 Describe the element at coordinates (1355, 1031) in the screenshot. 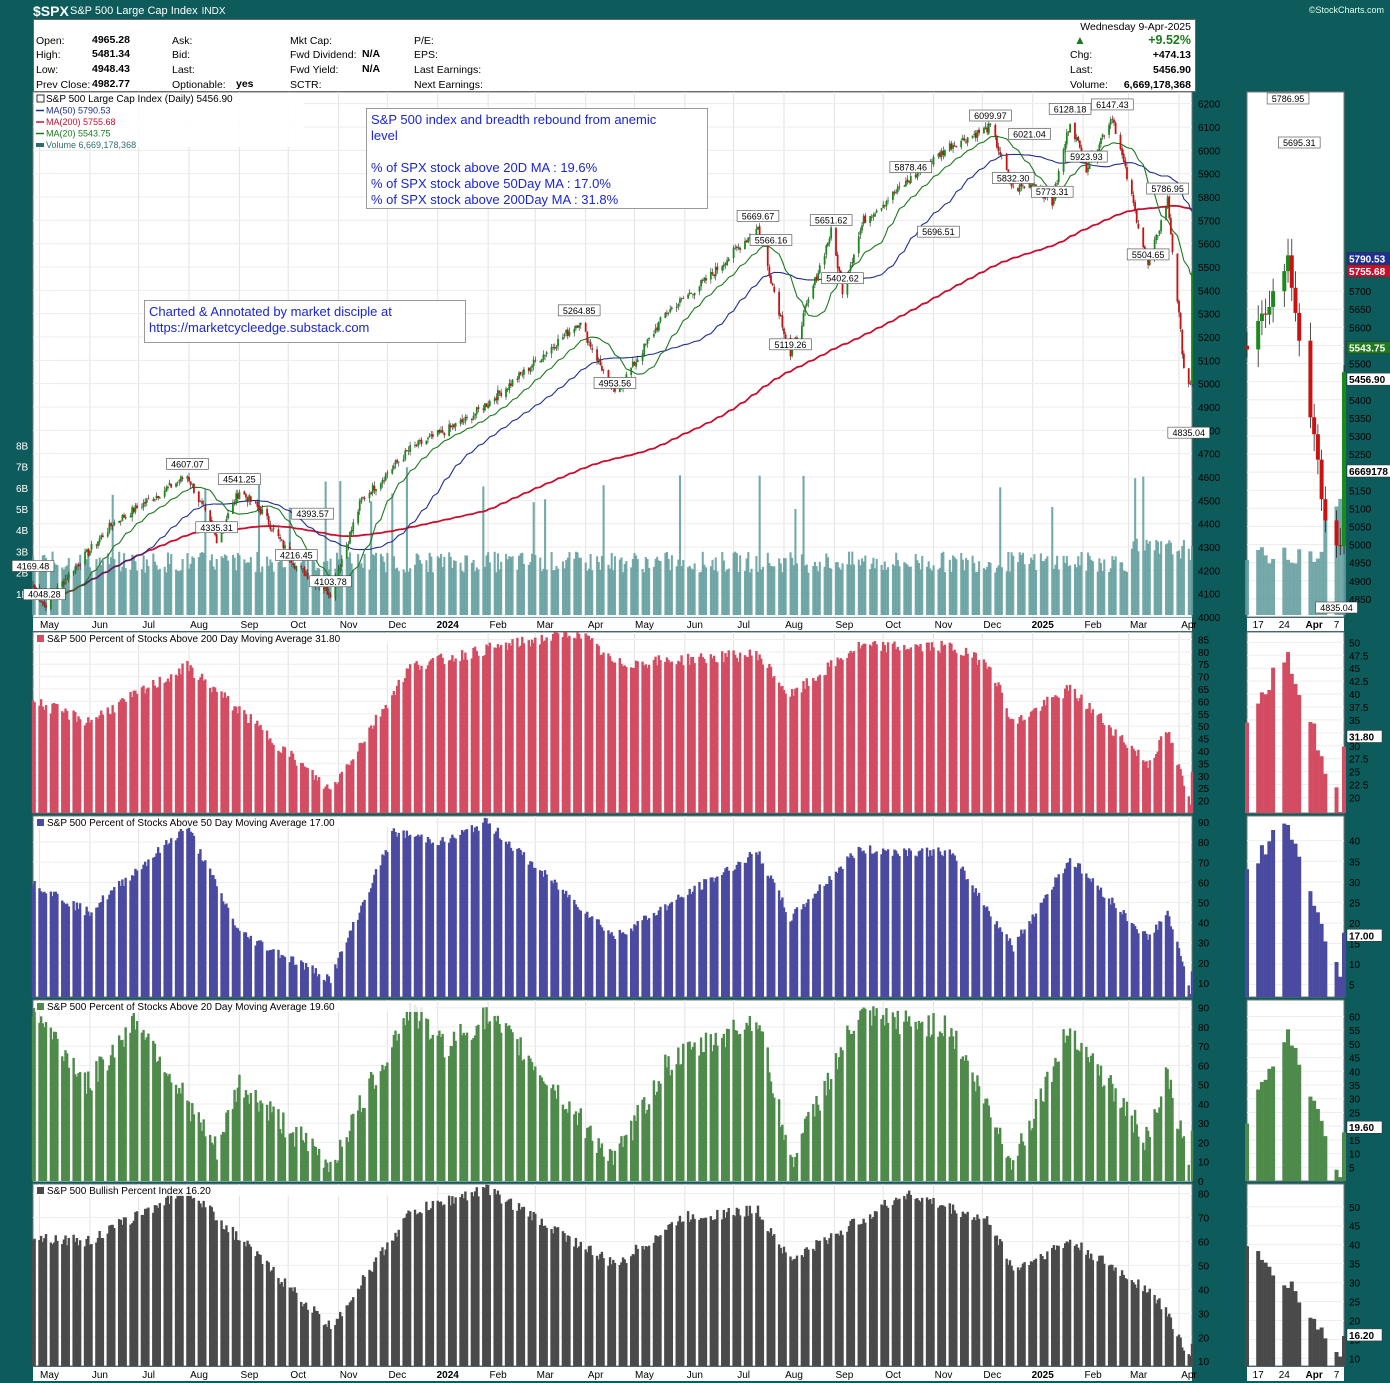

I see `zoom-ind-y-tick: 55` at that location.